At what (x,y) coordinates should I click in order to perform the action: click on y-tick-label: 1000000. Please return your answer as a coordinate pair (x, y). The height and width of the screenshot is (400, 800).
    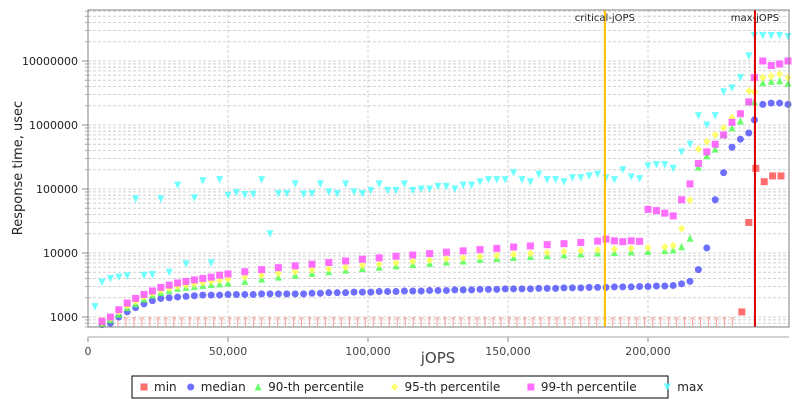
    Looking at the image, I should click on (53, 125).